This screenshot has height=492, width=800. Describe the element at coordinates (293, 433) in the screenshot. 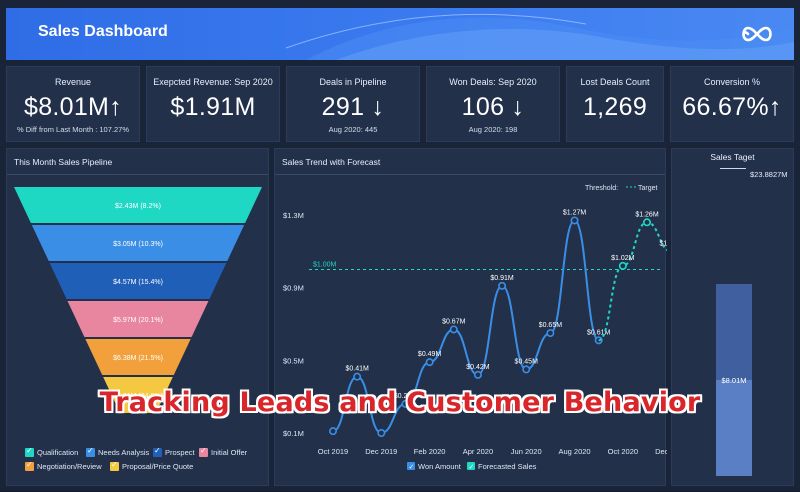

I see `y-tick-label: $0.1M` at that location.